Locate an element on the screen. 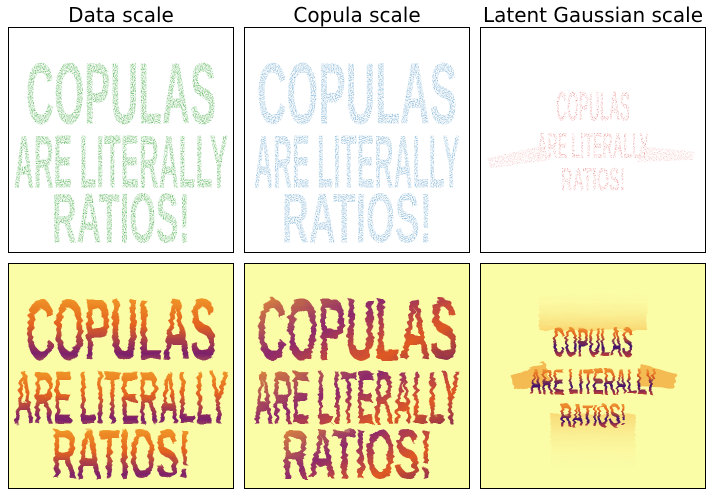  title-latent-gaussian-scale: Latent Gaussian scale is located at coordinates (593, 15).